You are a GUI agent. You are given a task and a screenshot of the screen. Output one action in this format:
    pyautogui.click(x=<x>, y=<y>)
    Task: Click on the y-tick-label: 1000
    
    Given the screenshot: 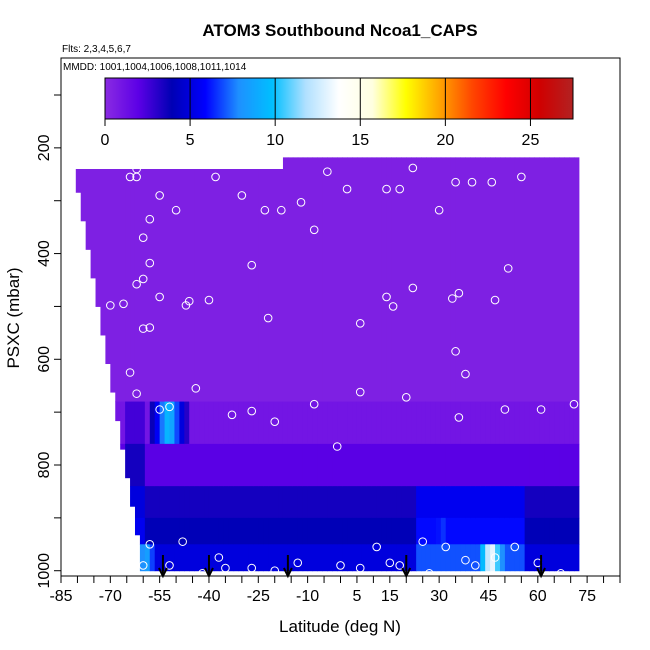 What is the action you would take?
    pyautogui.click(x=44, y=571)
    